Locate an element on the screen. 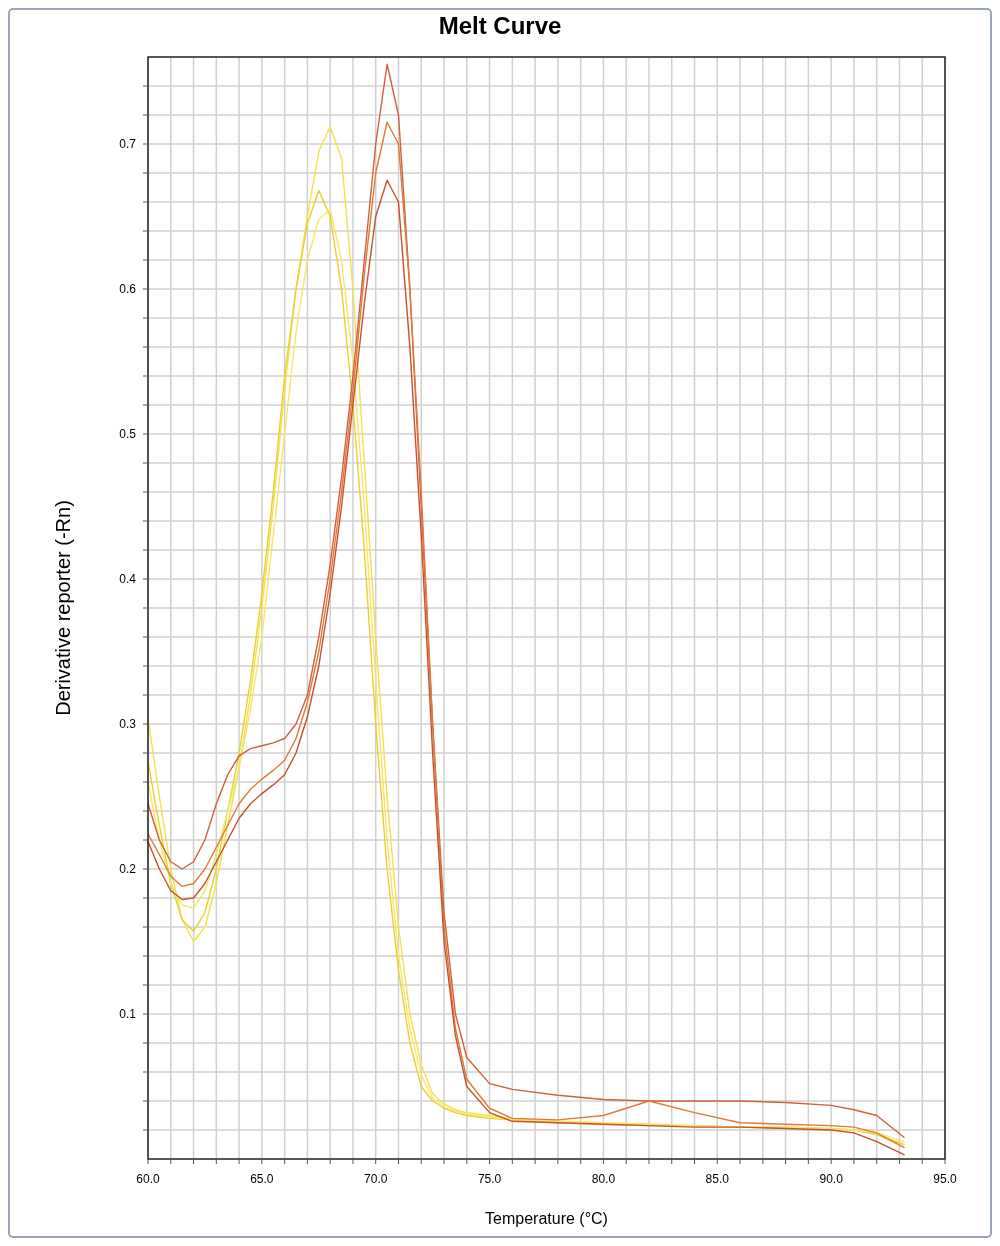 The width and height of the screenshot is (1000, 1246). y-tick-label: 0.7 is located at coordinates (128, 144).